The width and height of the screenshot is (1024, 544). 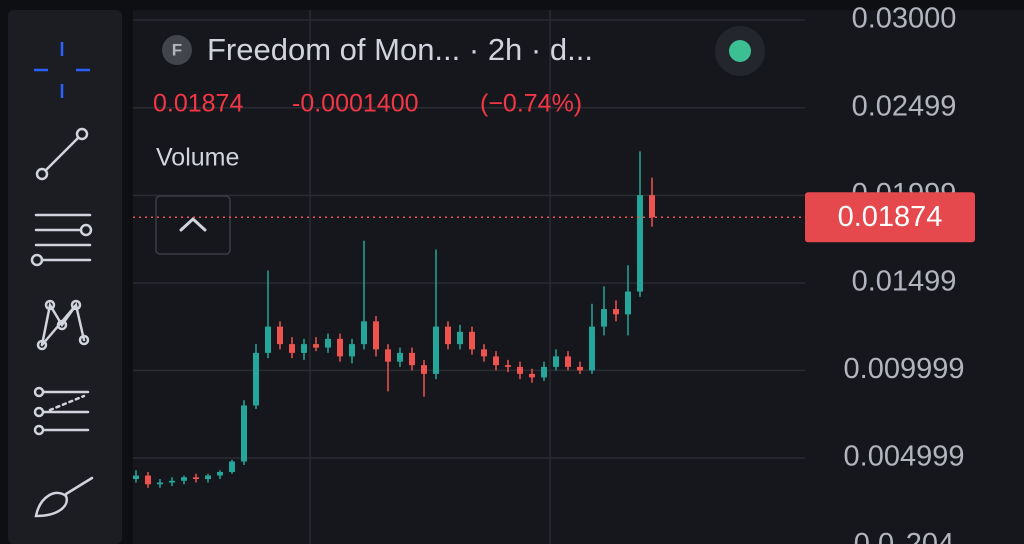 I want to click on price-axis-label: 0.02499, so click(x=904, y=106).